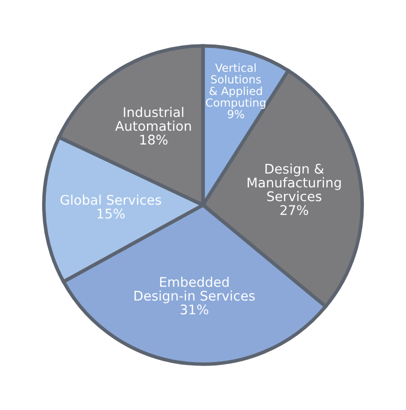 Image resolution: width=406 pixels, height=410 pixels. I want to click on data-label: 18%, so click(154, 139).